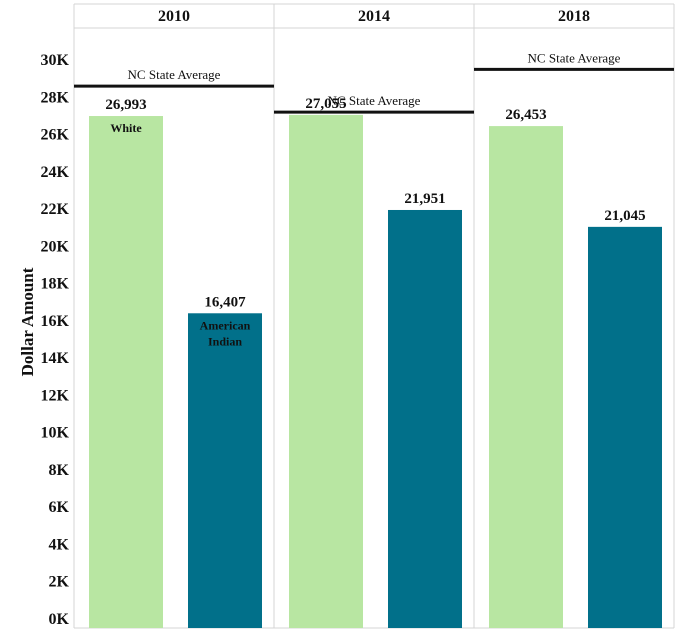  What do you see at coordinates (55, 172) in the screenshot?
I see `y-tick-label: 24K` at bounding box center [55, 172].